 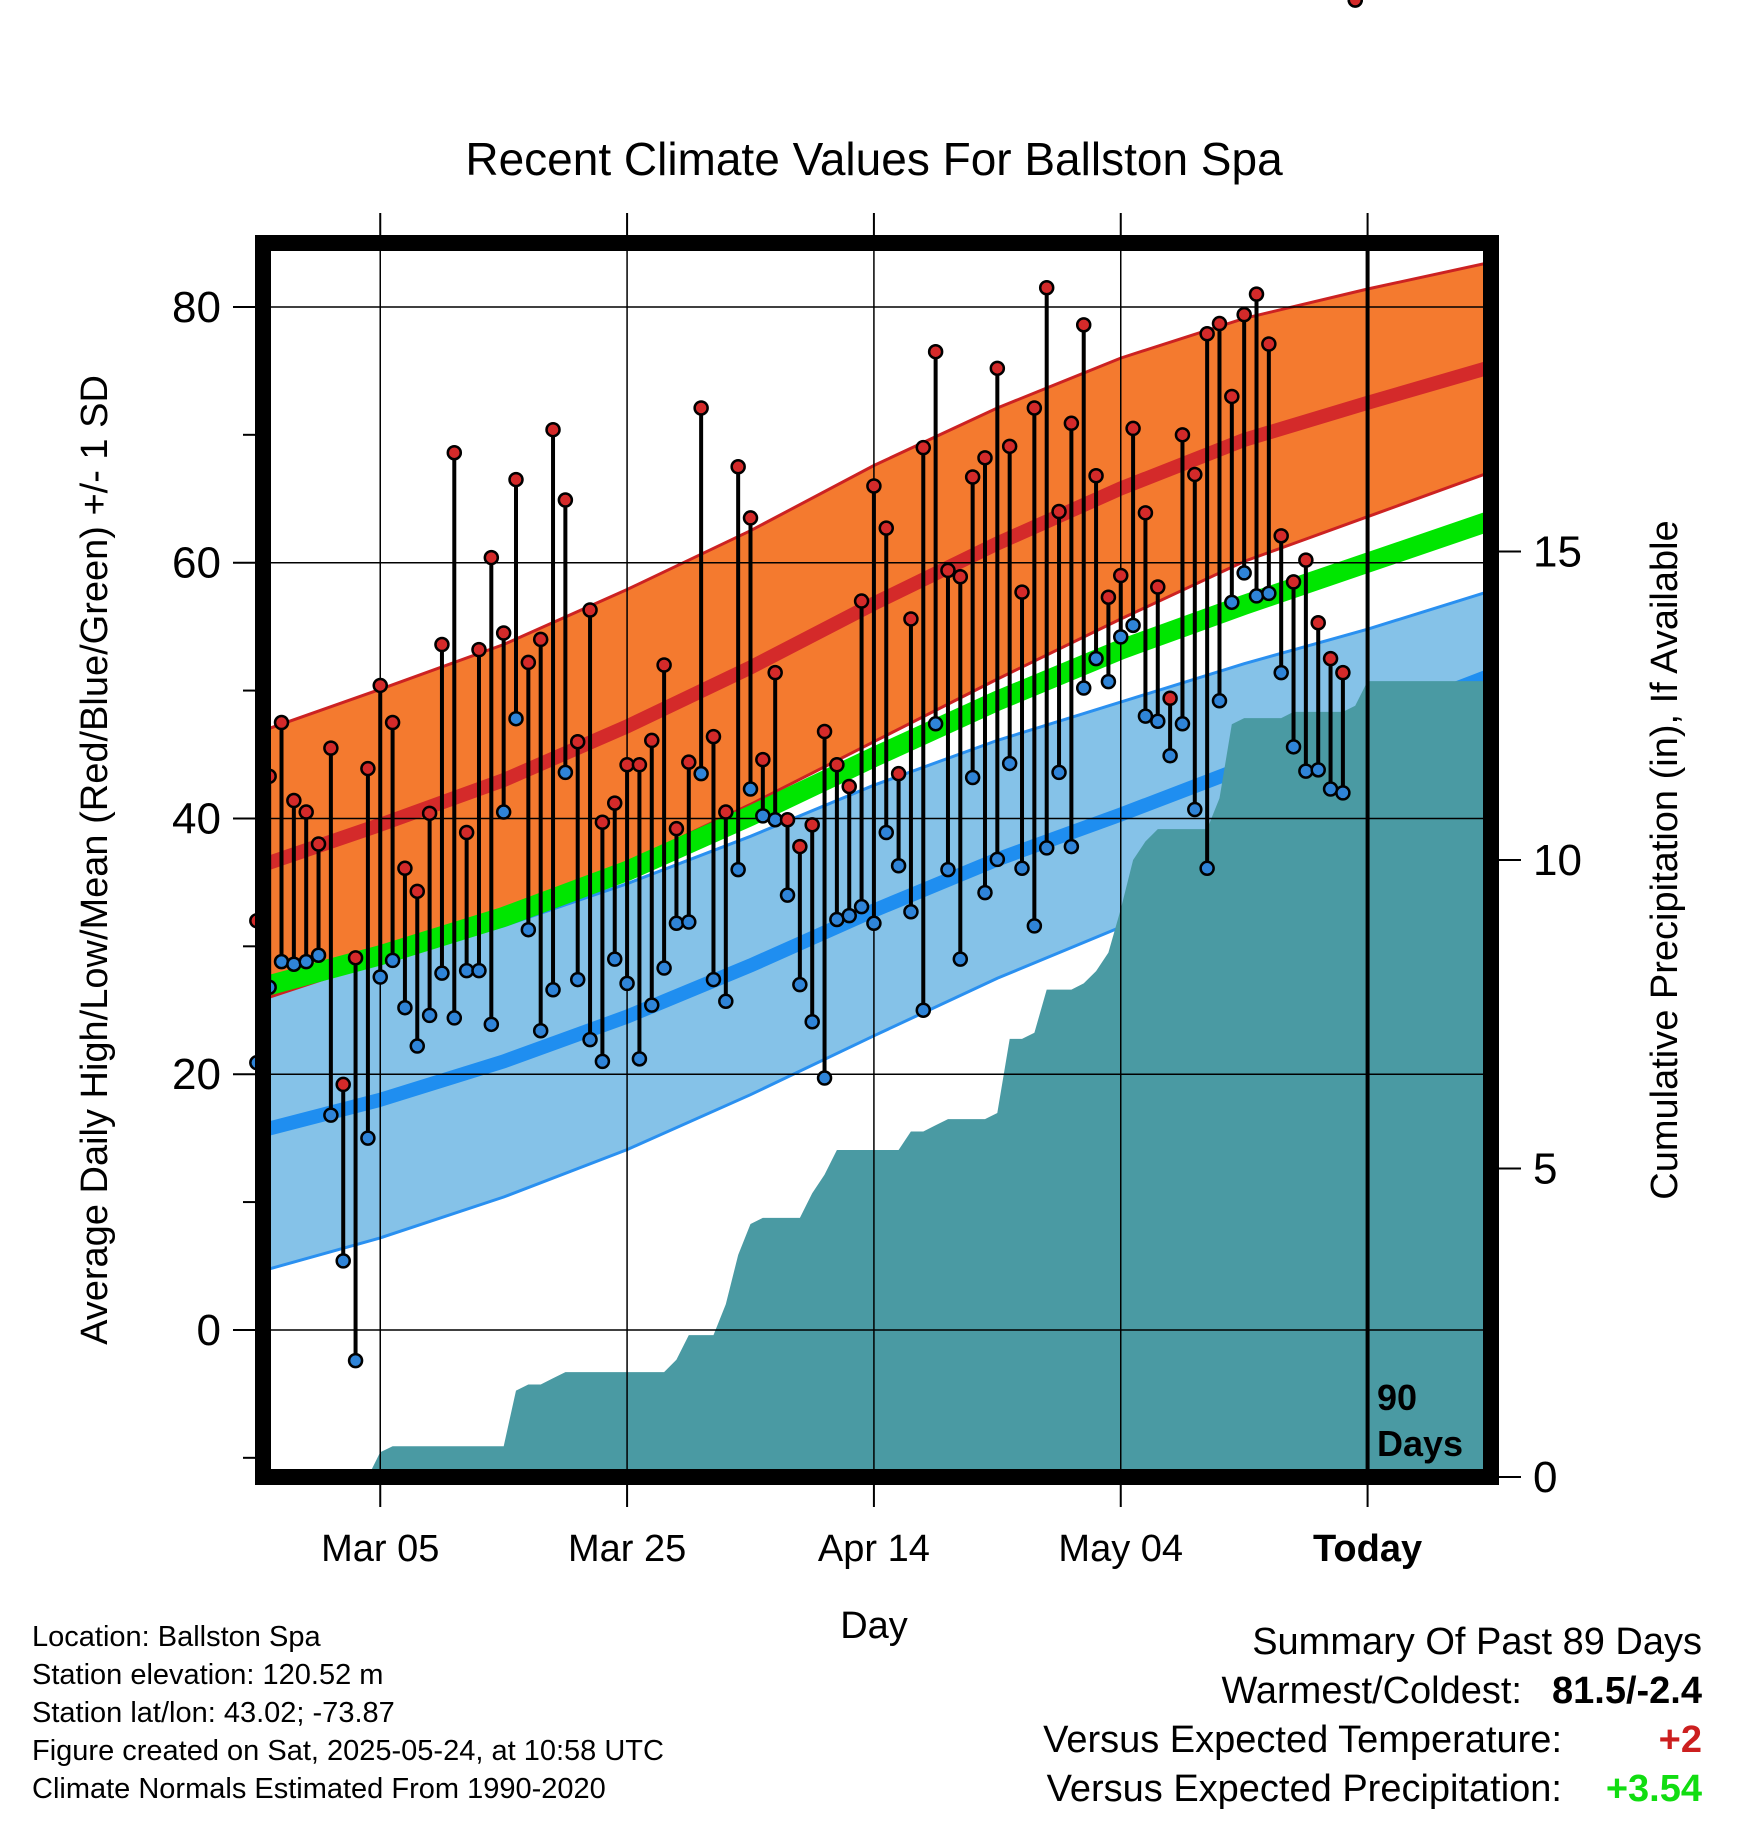 What do you see at coordinates (1372, 1740) in the screenshot?
I see `summary-temp-row: Versus Expected Temperature: +2` at bounding box center [1372, 1740].